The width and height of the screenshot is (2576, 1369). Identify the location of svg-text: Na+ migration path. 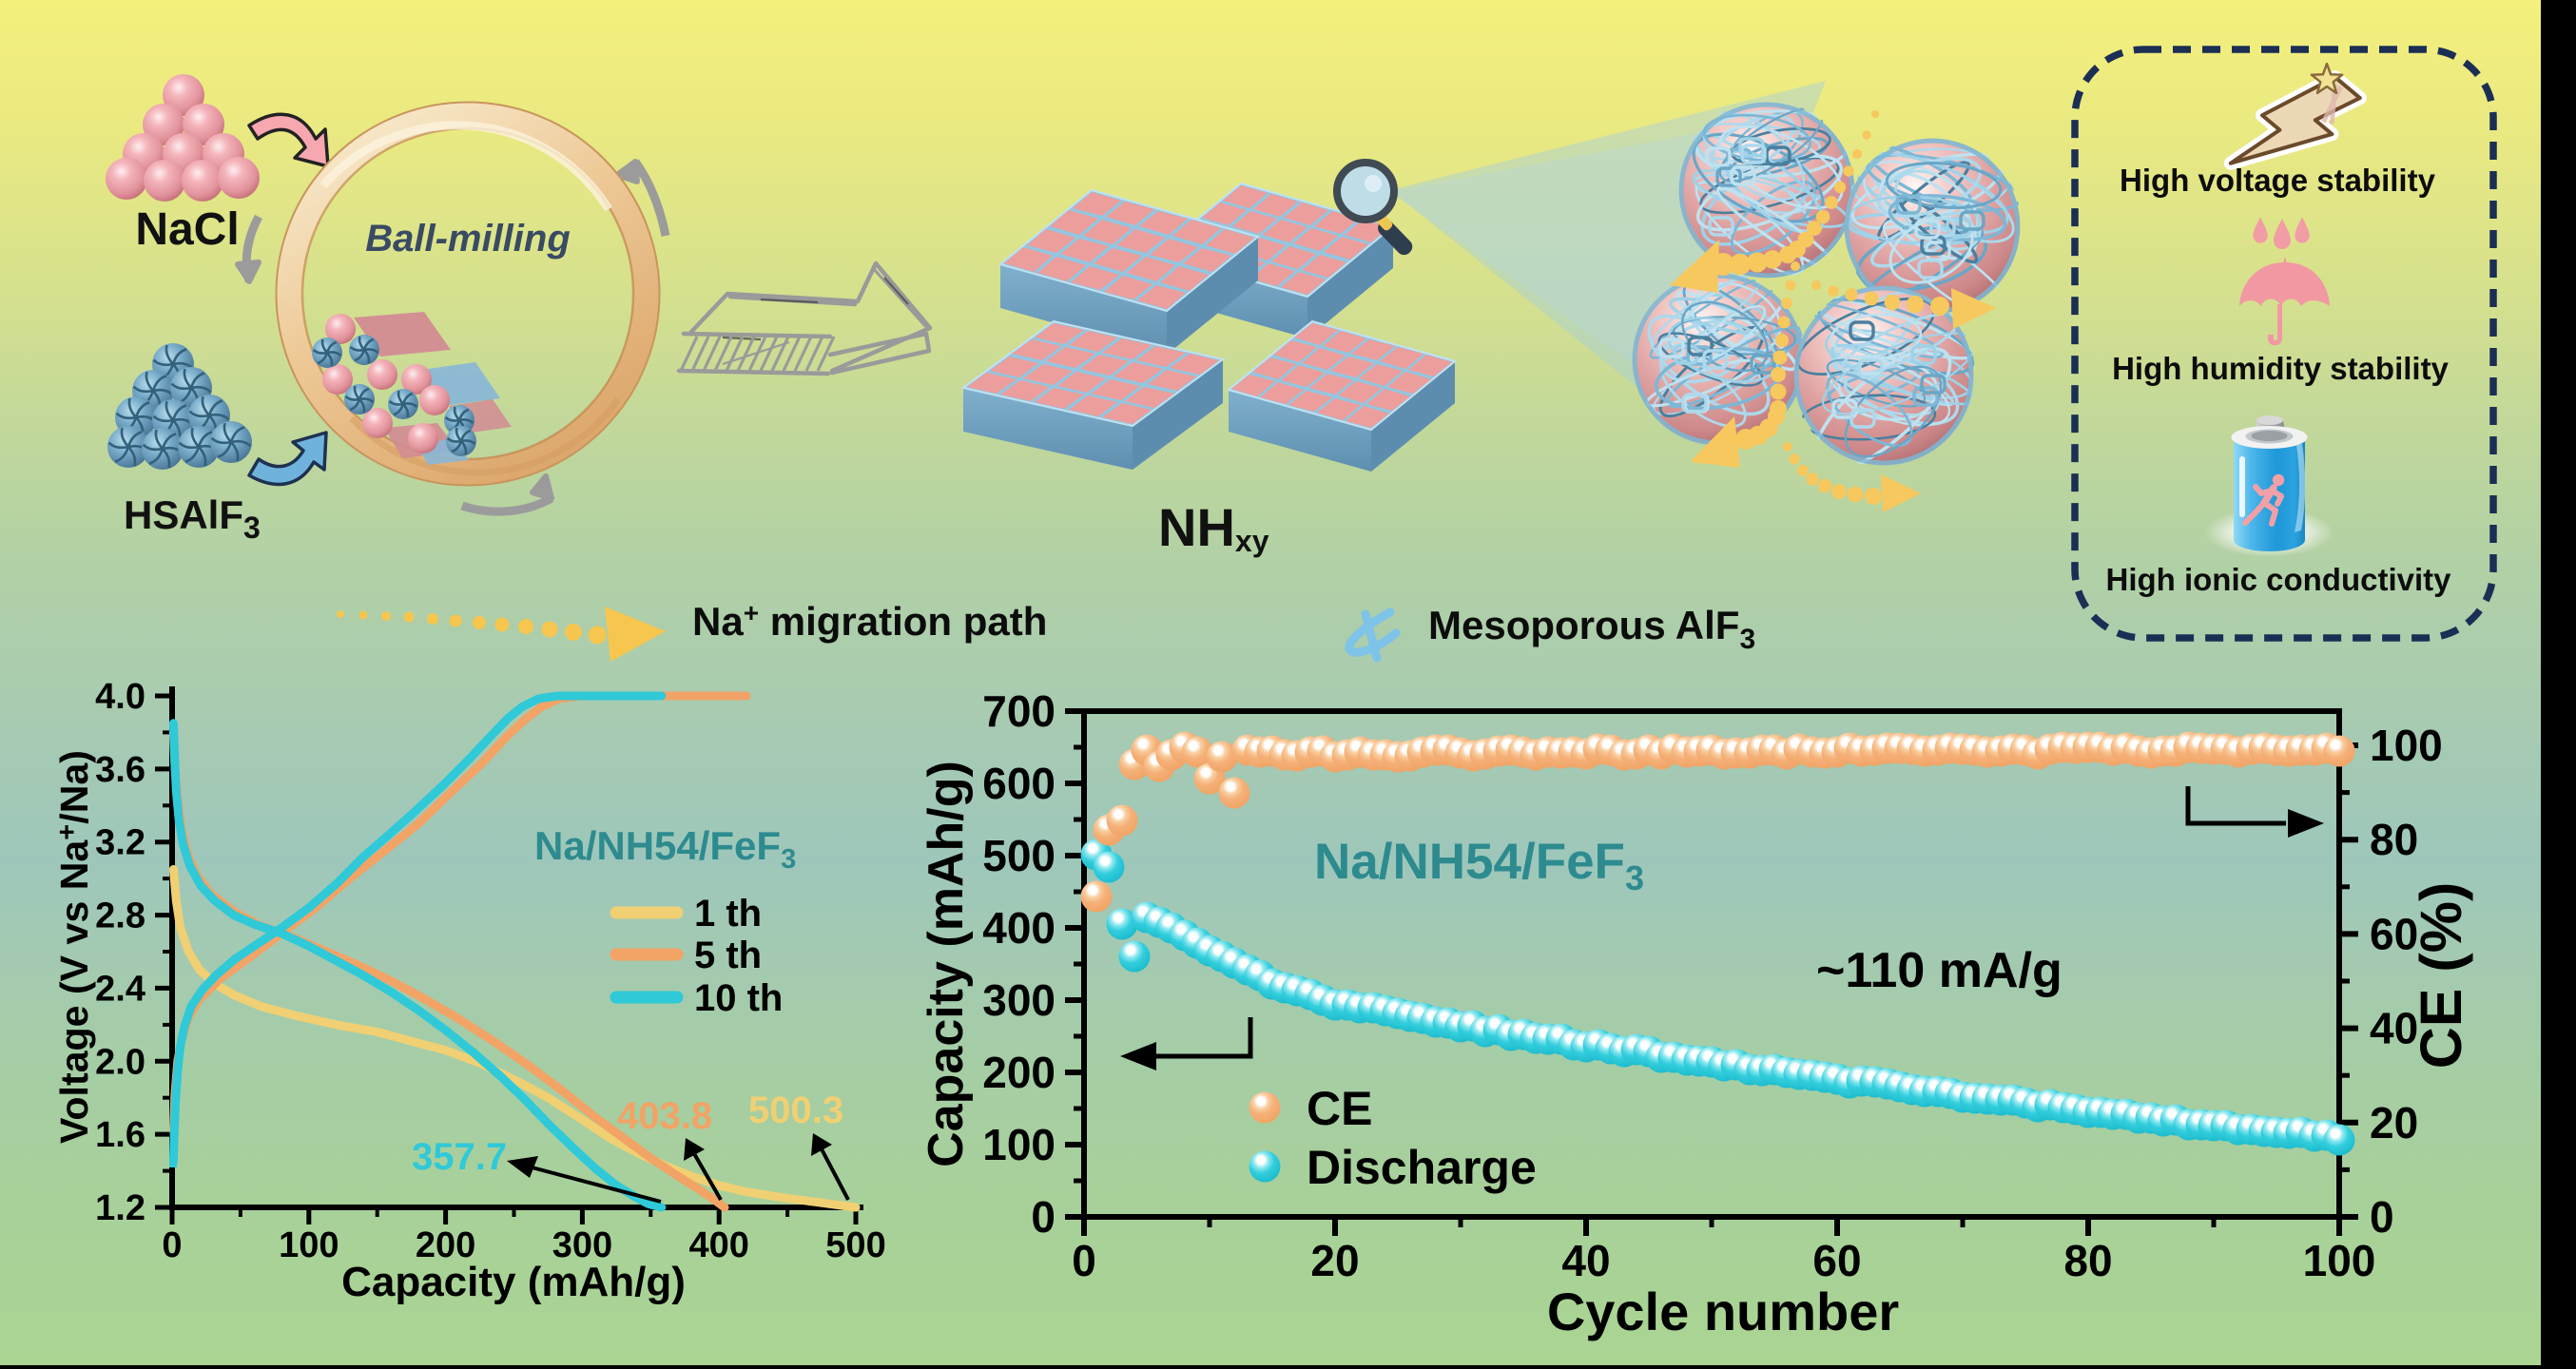
(869, 621).